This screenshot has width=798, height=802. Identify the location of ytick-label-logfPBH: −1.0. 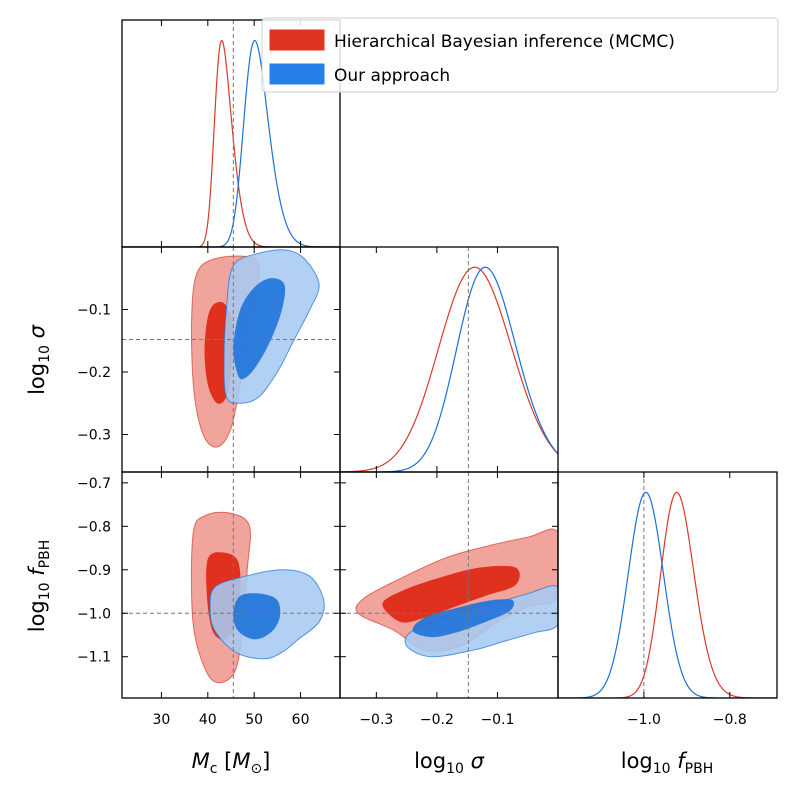
(94, 614).